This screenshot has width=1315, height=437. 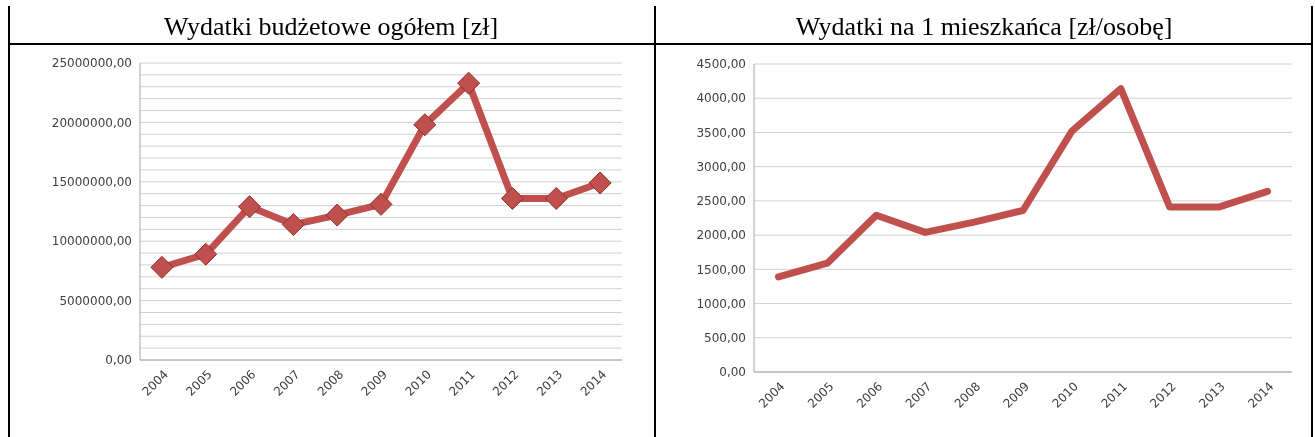 What do you see at coordinates (725, 337) in the screenshot?
I see `y-tick-label: 500,00` at bounding box center [725, 337].